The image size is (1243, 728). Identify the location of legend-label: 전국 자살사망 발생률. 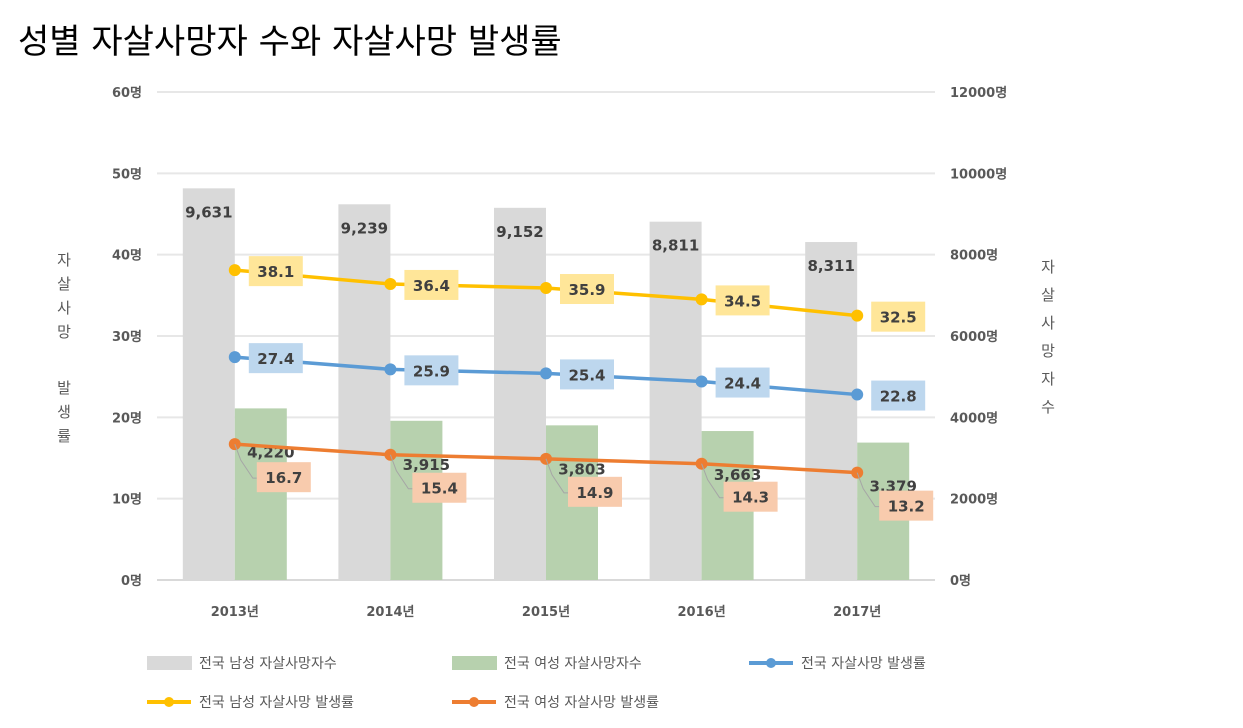
(863, 664).